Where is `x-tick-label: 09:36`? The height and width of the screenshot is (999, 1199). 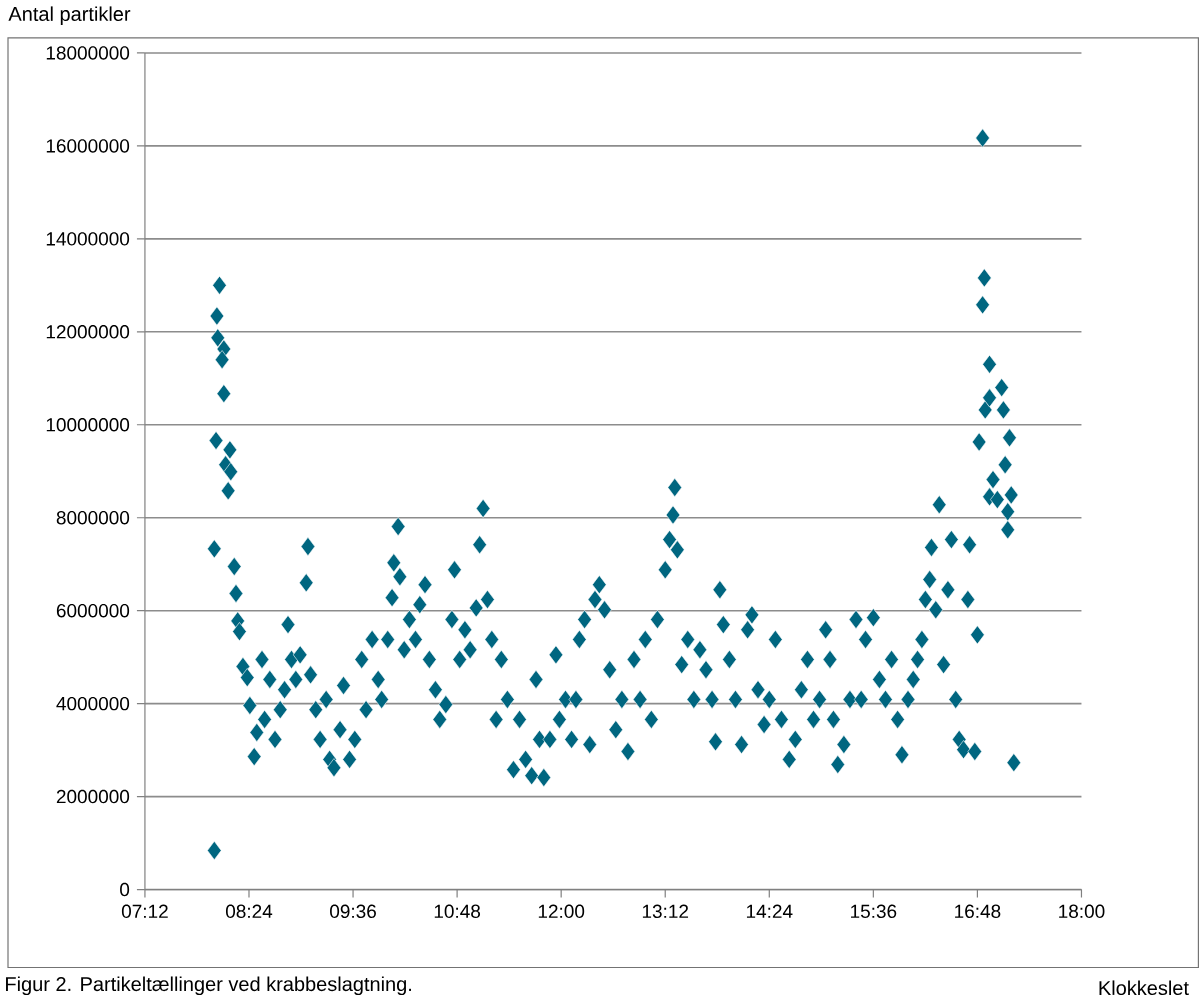 x-tick-label: 09:36 is located at coordinates (353, 911).